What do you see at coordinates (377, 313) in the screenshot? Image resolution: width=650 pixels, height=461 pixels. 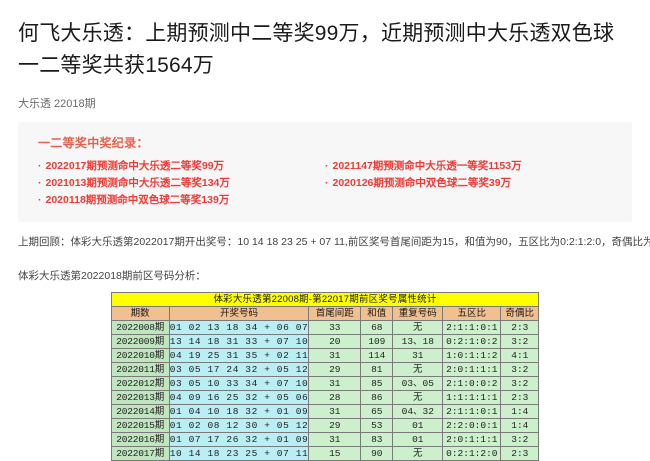 I see `column-header-sum: 和值` at bounding box center [377, 313].